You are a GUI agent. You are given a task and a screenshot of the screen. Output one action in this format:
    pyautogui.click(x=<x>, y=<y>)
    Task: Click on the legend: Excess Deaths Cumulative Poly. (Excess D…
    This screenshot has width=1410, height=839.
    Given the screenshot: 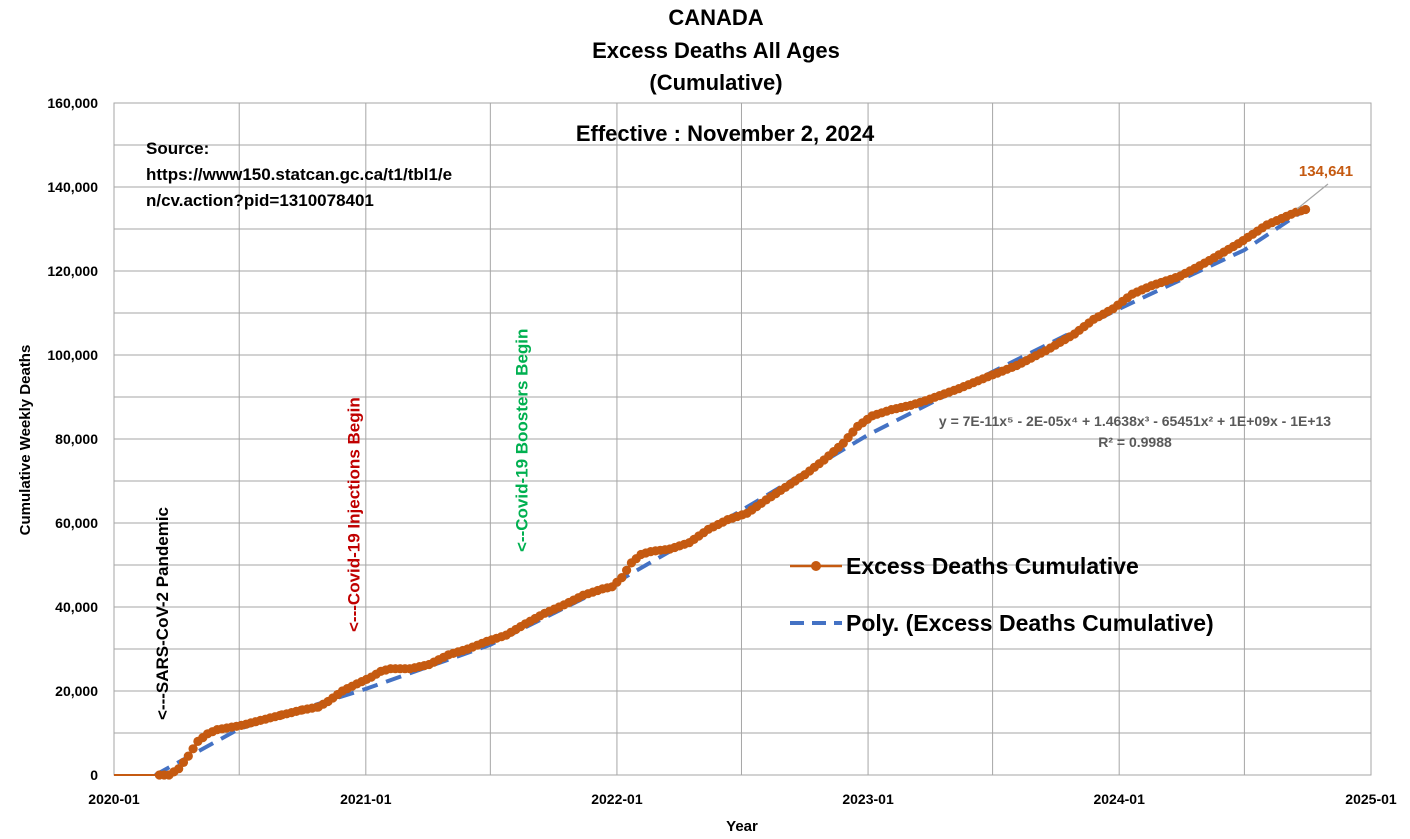 What is the action you would take?
    pyautogui.click(x=1002, y=594)
    